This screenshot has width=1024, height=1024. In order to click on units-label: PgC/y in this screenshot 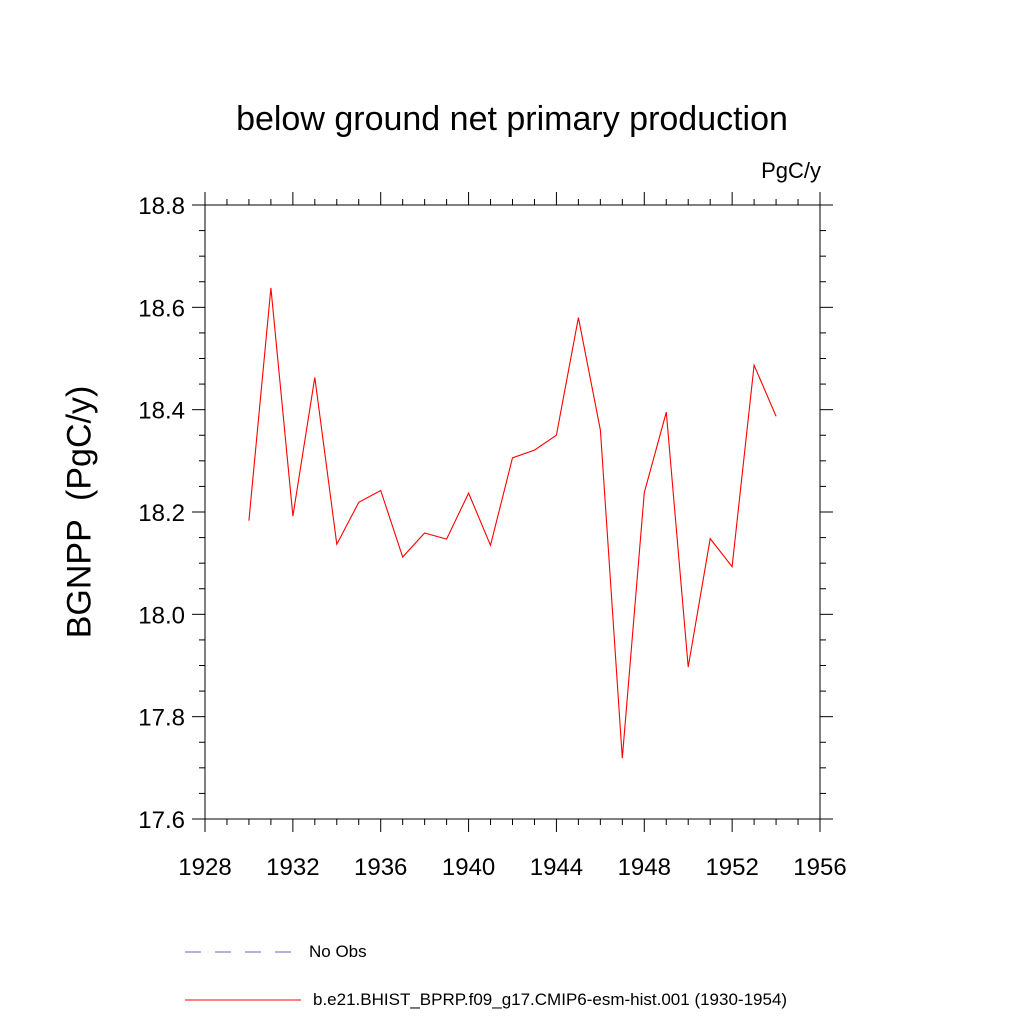, I will do `click(791, 170)`.